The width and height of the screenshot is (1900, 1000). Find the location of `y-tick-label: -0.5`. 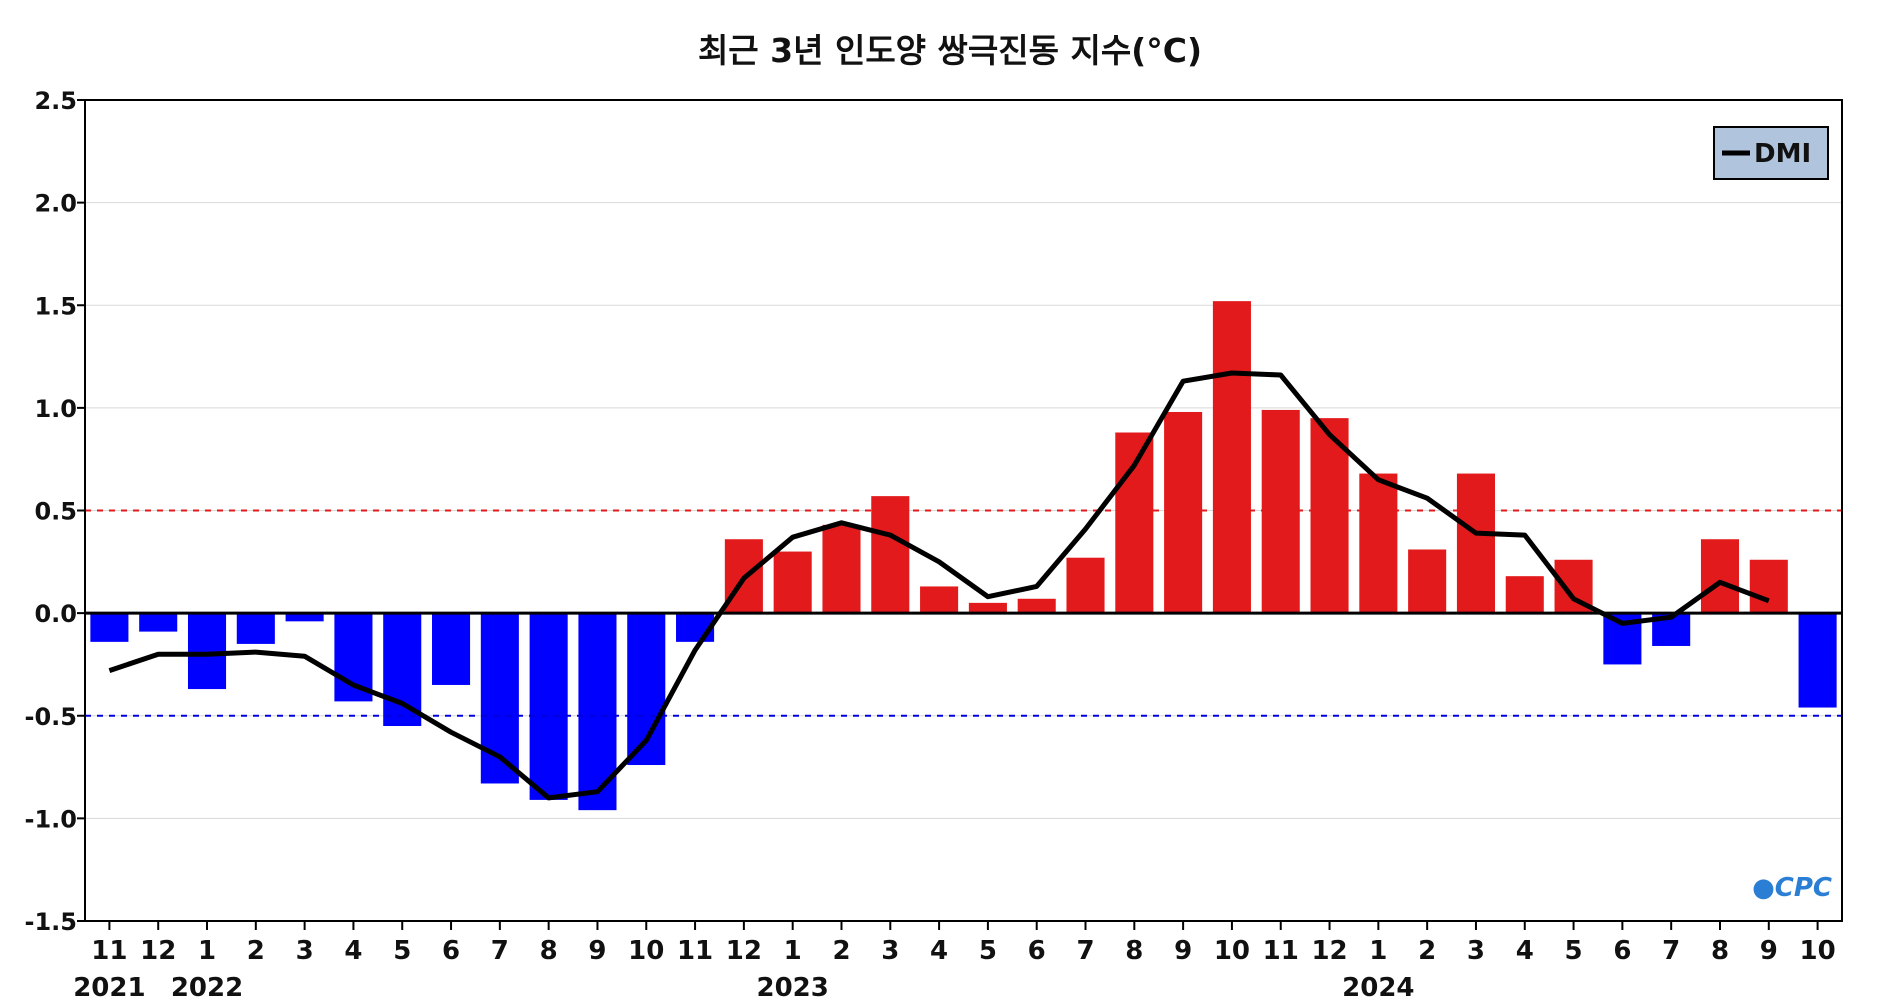

y-tick-label: -0.5 is located at coordinates (51, 717).